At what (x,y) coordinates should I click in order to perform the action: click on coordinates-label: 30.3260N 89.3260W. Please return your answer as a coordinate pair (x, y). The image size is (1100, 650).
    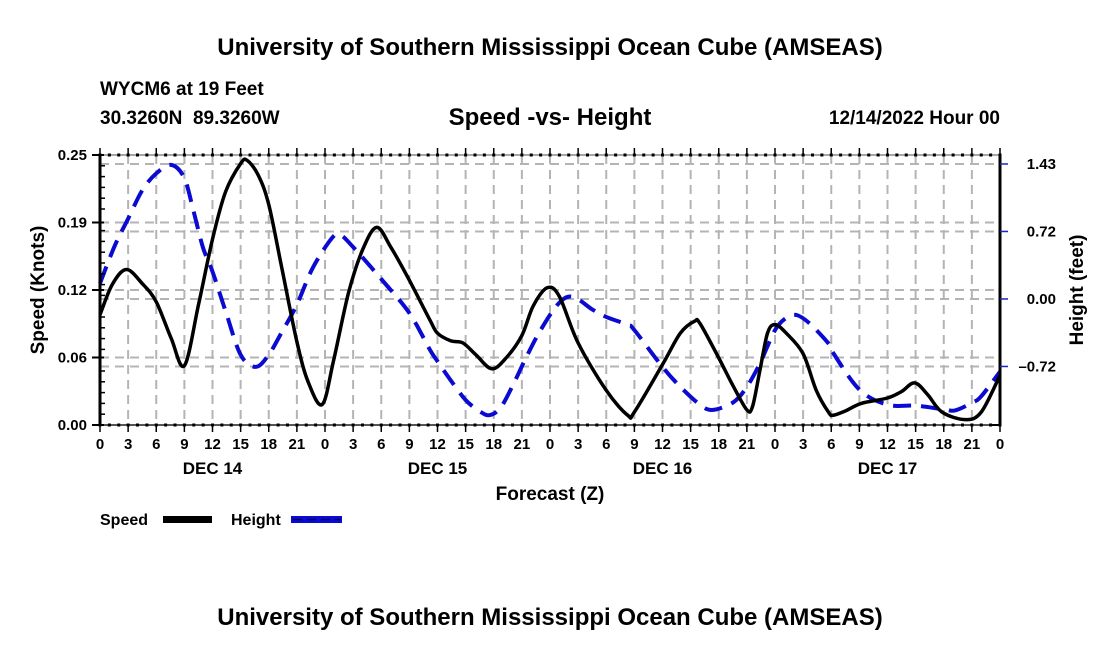
    Looking at the image, I should click on (190, 118).